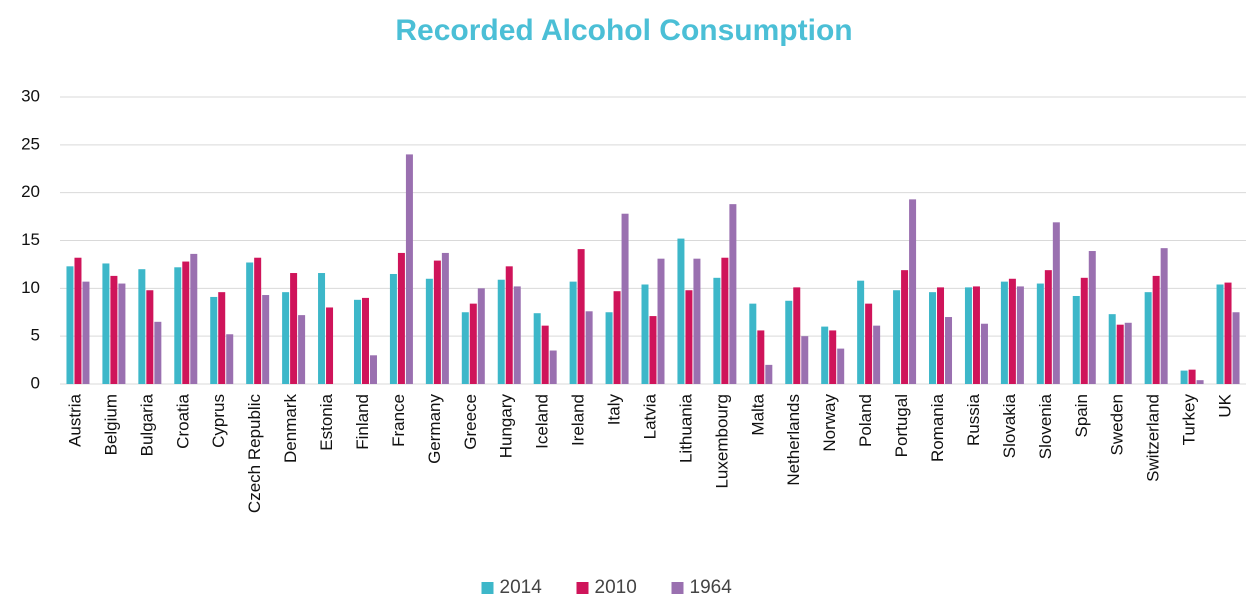 This screenshot has width=1248, height=609. What do you see at coordinates (1153, 438) in the screenshot?
I see `x-tick-label: Switzerland` at bounding box center [1153, 438].